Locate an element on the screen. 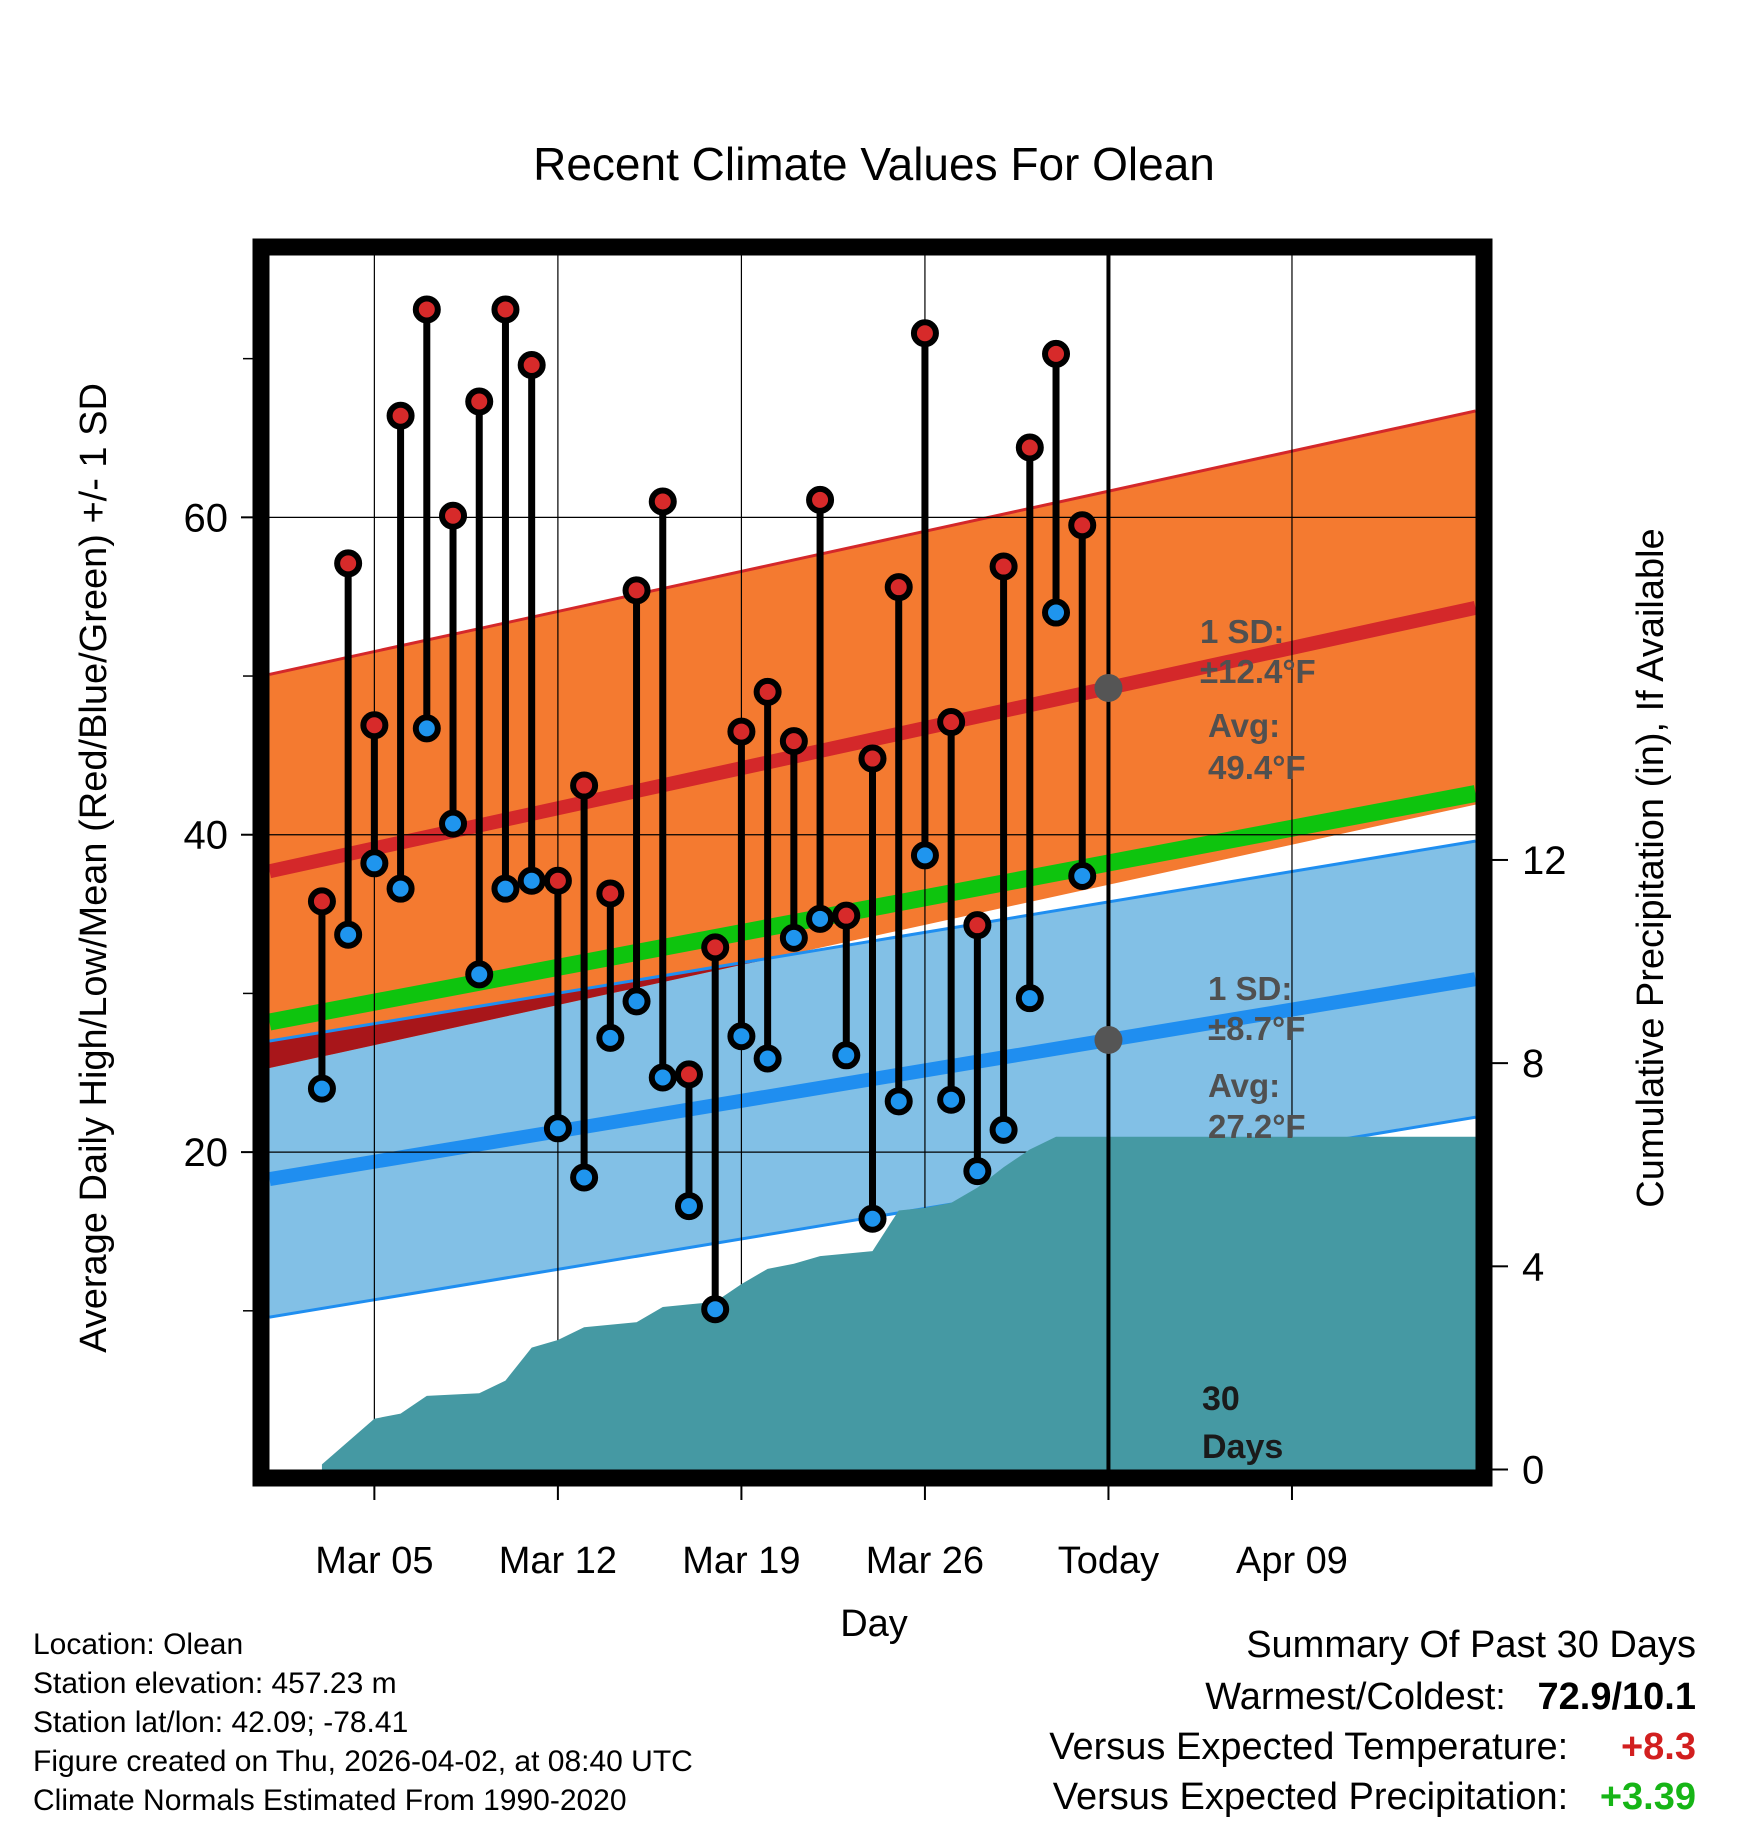 The height and width of the screenshot is (1828, 1748). meta-latlon: Station lat/lon: 42.09; -78.41 is located at coordinates (221, 1722).